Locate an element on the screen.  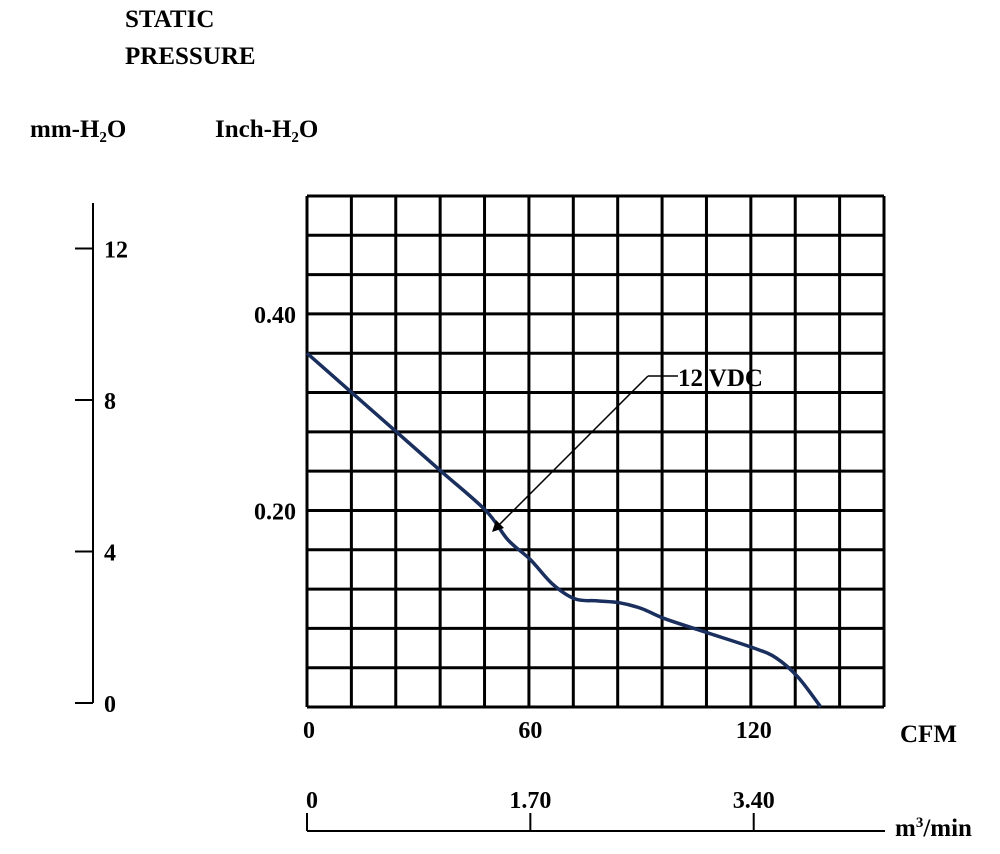
cfm-tick-label: 120 is located at coordinates (754, 731).